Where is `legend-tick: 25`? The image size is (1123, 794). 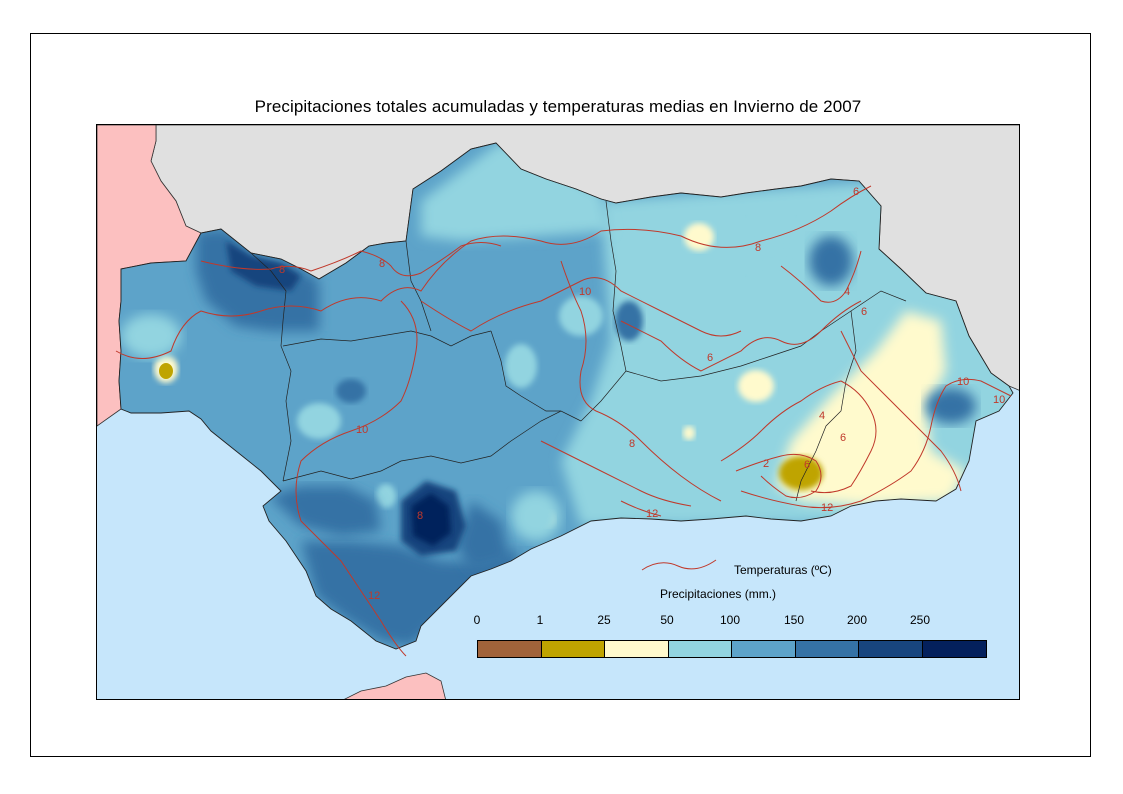 legend-tick: 25 is located at coordinates (604, 620).